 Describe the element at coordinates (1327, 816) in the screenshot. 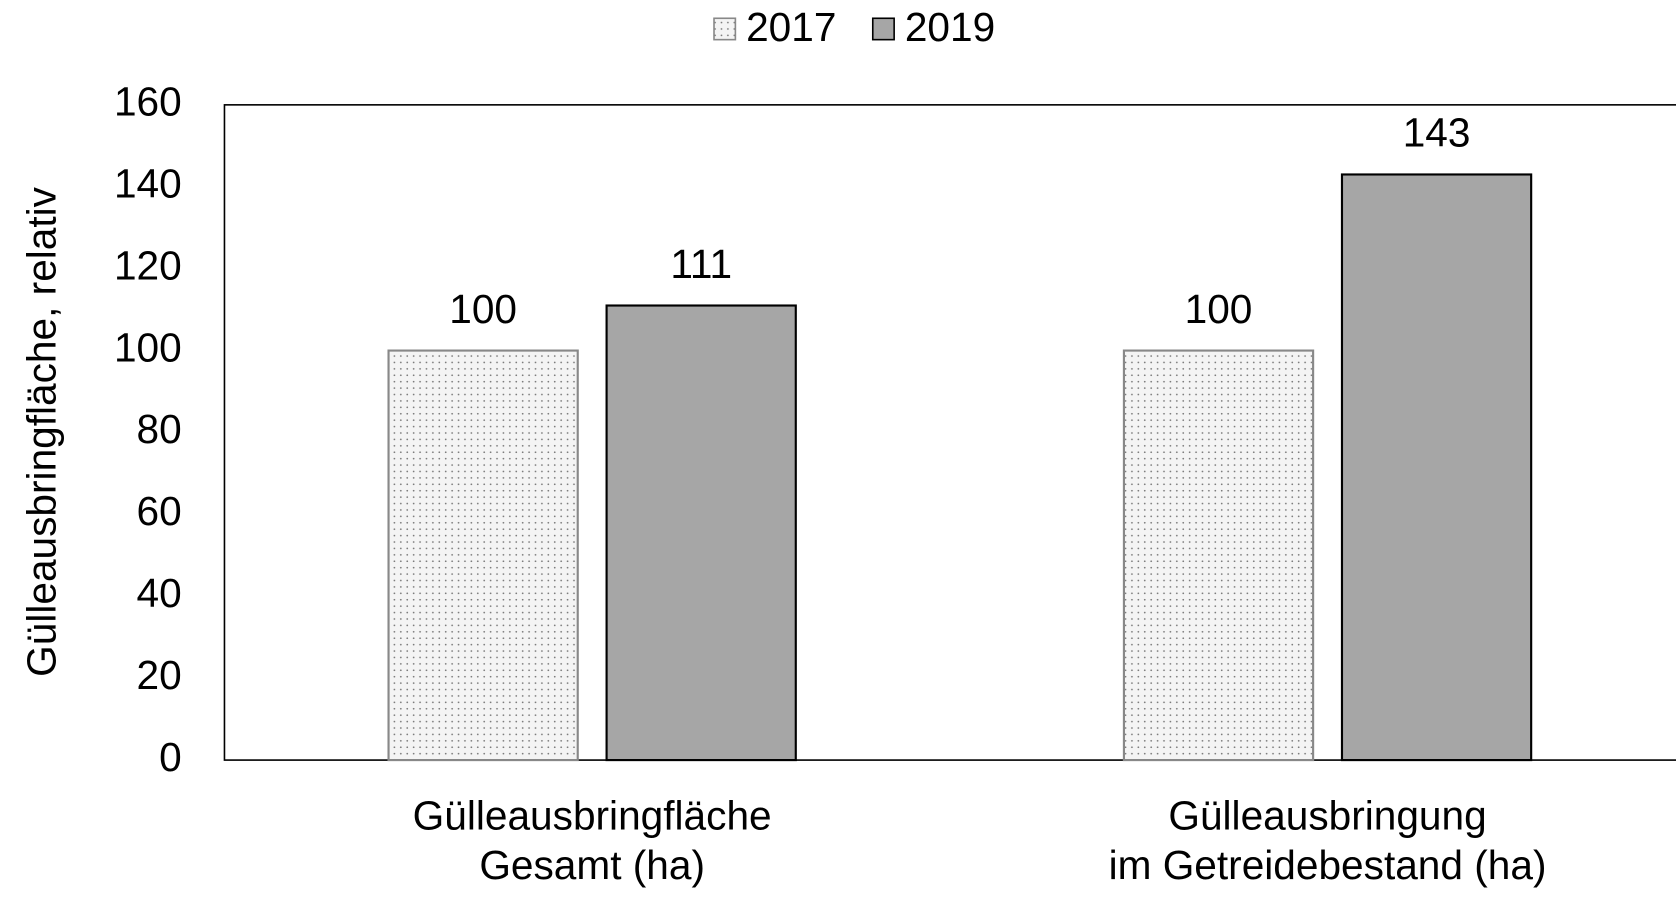

I see `x-tick-label: Gülleausbringung` at that location.